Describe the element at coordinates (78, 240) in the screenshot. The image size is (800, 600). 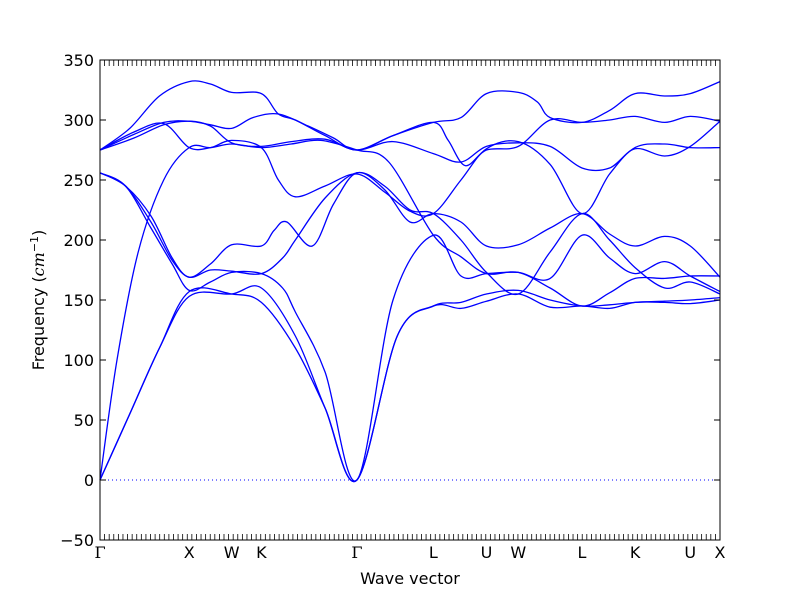
I see `y-tick-label: 200` at that location.